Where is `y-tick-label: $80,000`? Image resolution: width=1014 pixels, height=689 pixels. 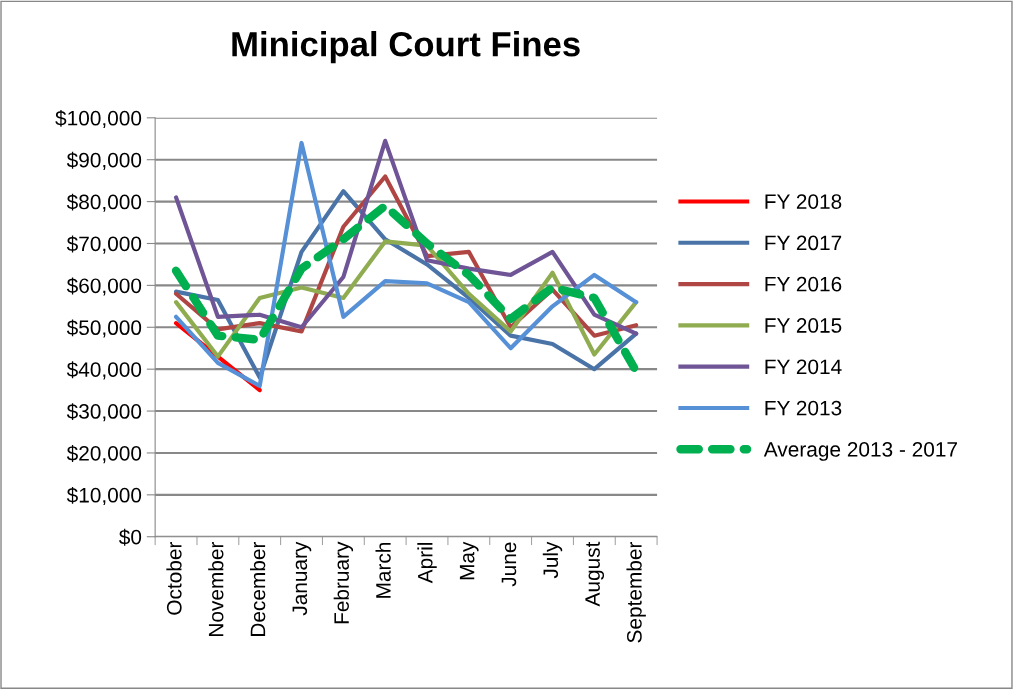 y-tick-label: $80,000 is located at coordinates (104, 202).